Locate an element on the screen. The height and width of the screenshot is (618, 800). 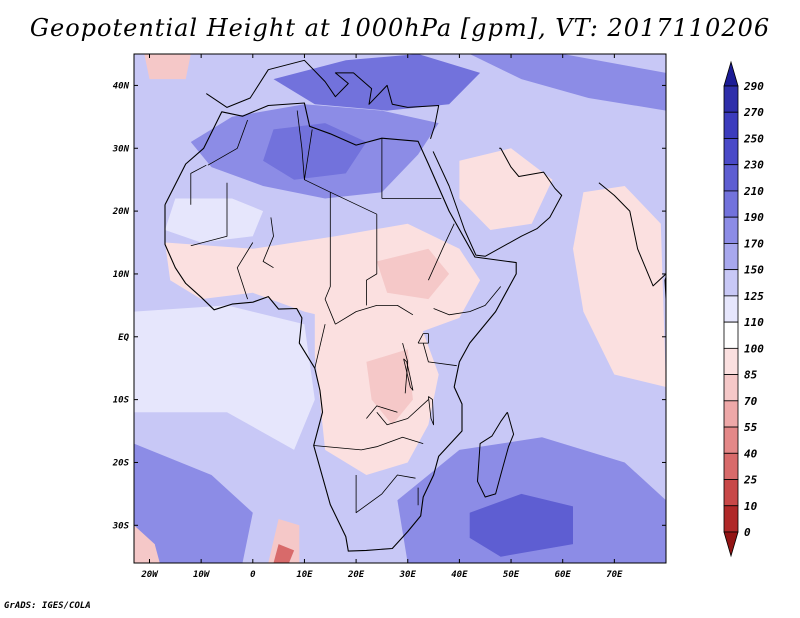
field-region-india-low is located at coordinates (619, 286).